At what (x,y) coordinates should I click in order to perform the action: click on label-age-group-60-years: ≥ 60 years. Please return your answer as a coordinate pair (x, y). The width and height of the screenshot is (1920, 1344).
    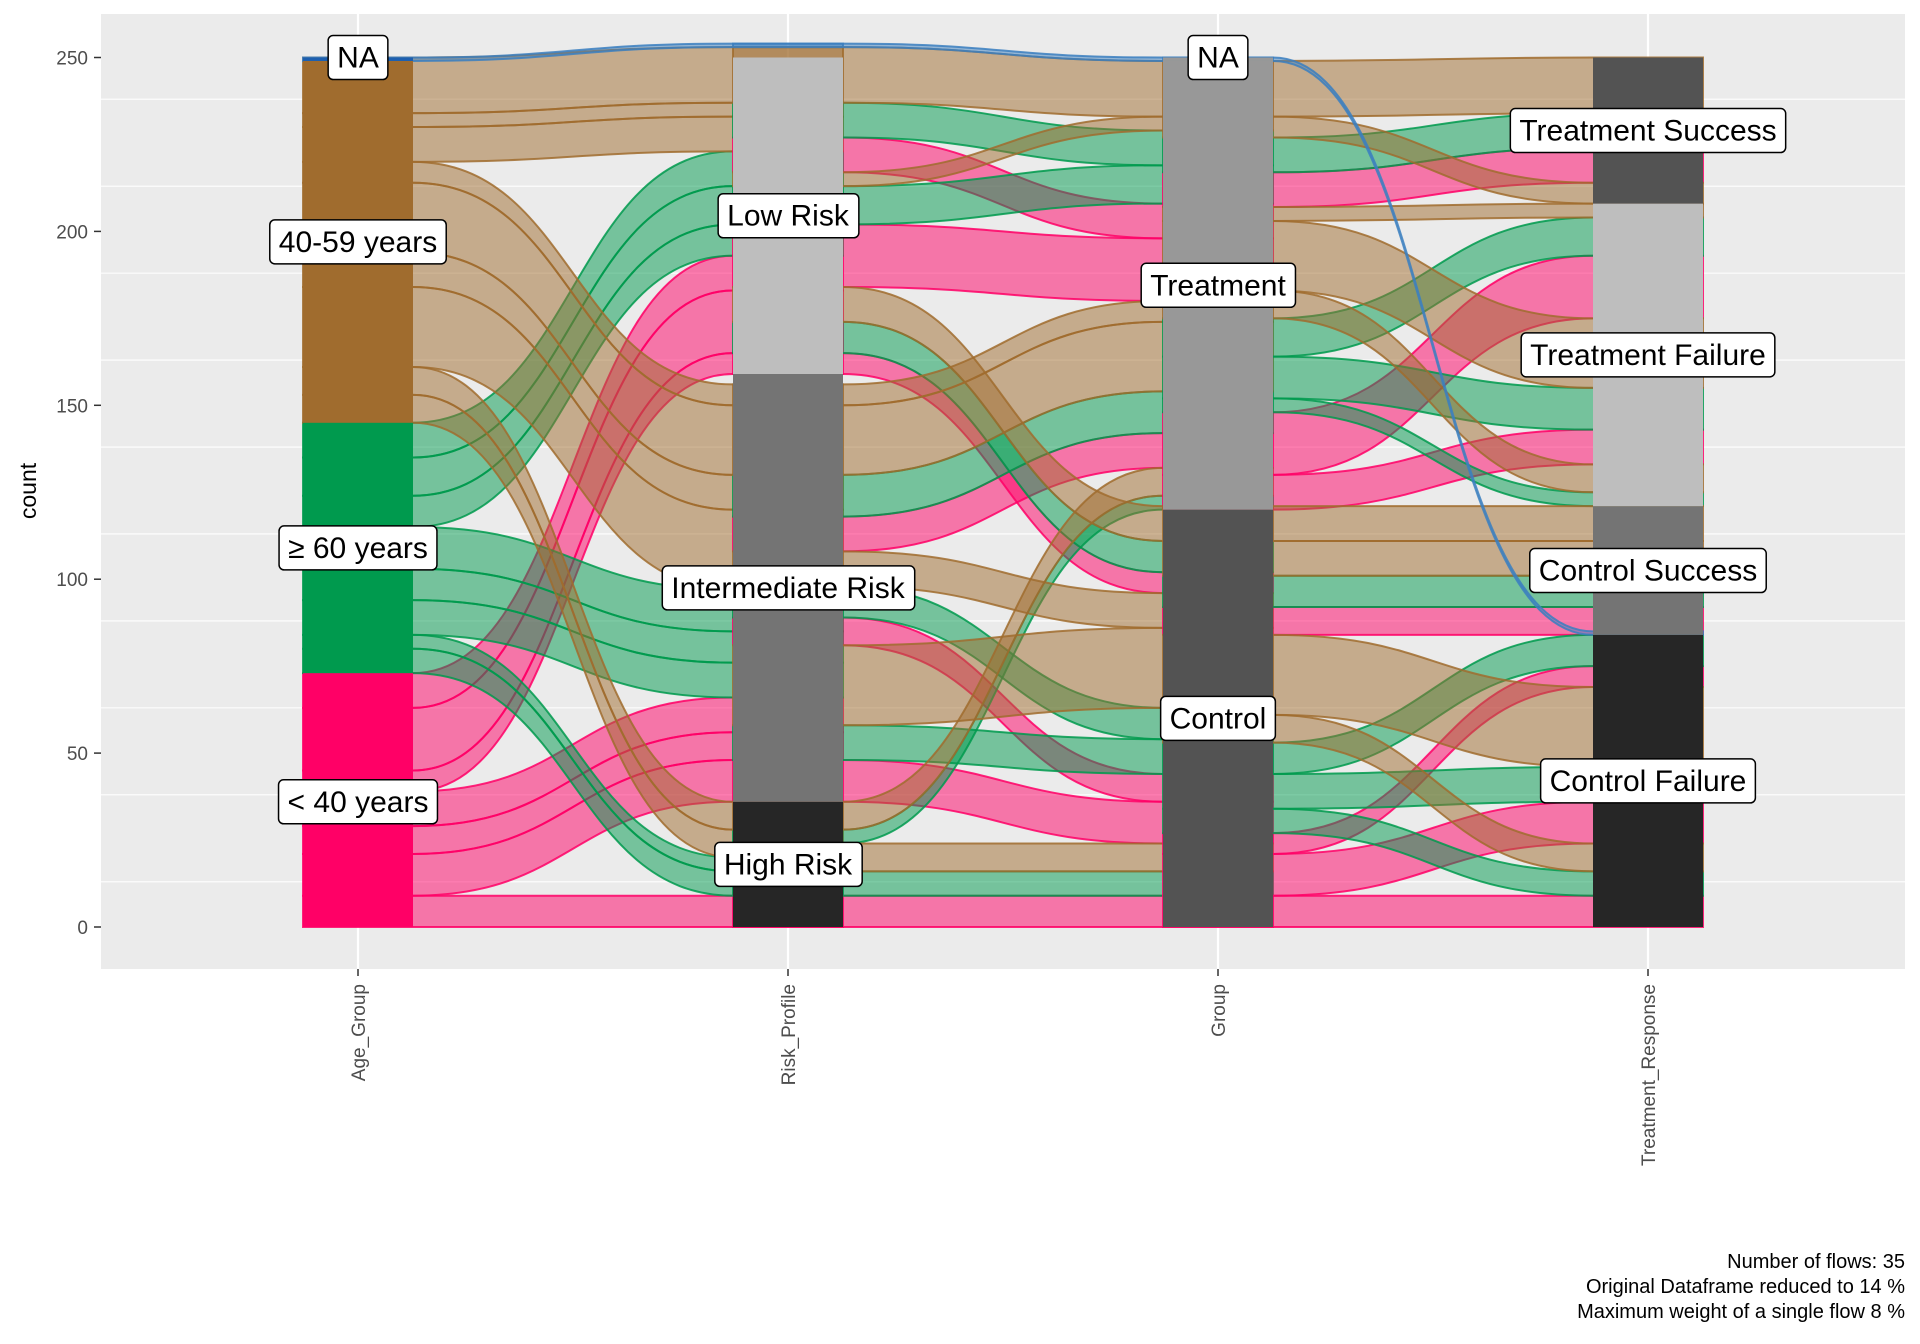
    Looking at the image, I should click on (358, 548).